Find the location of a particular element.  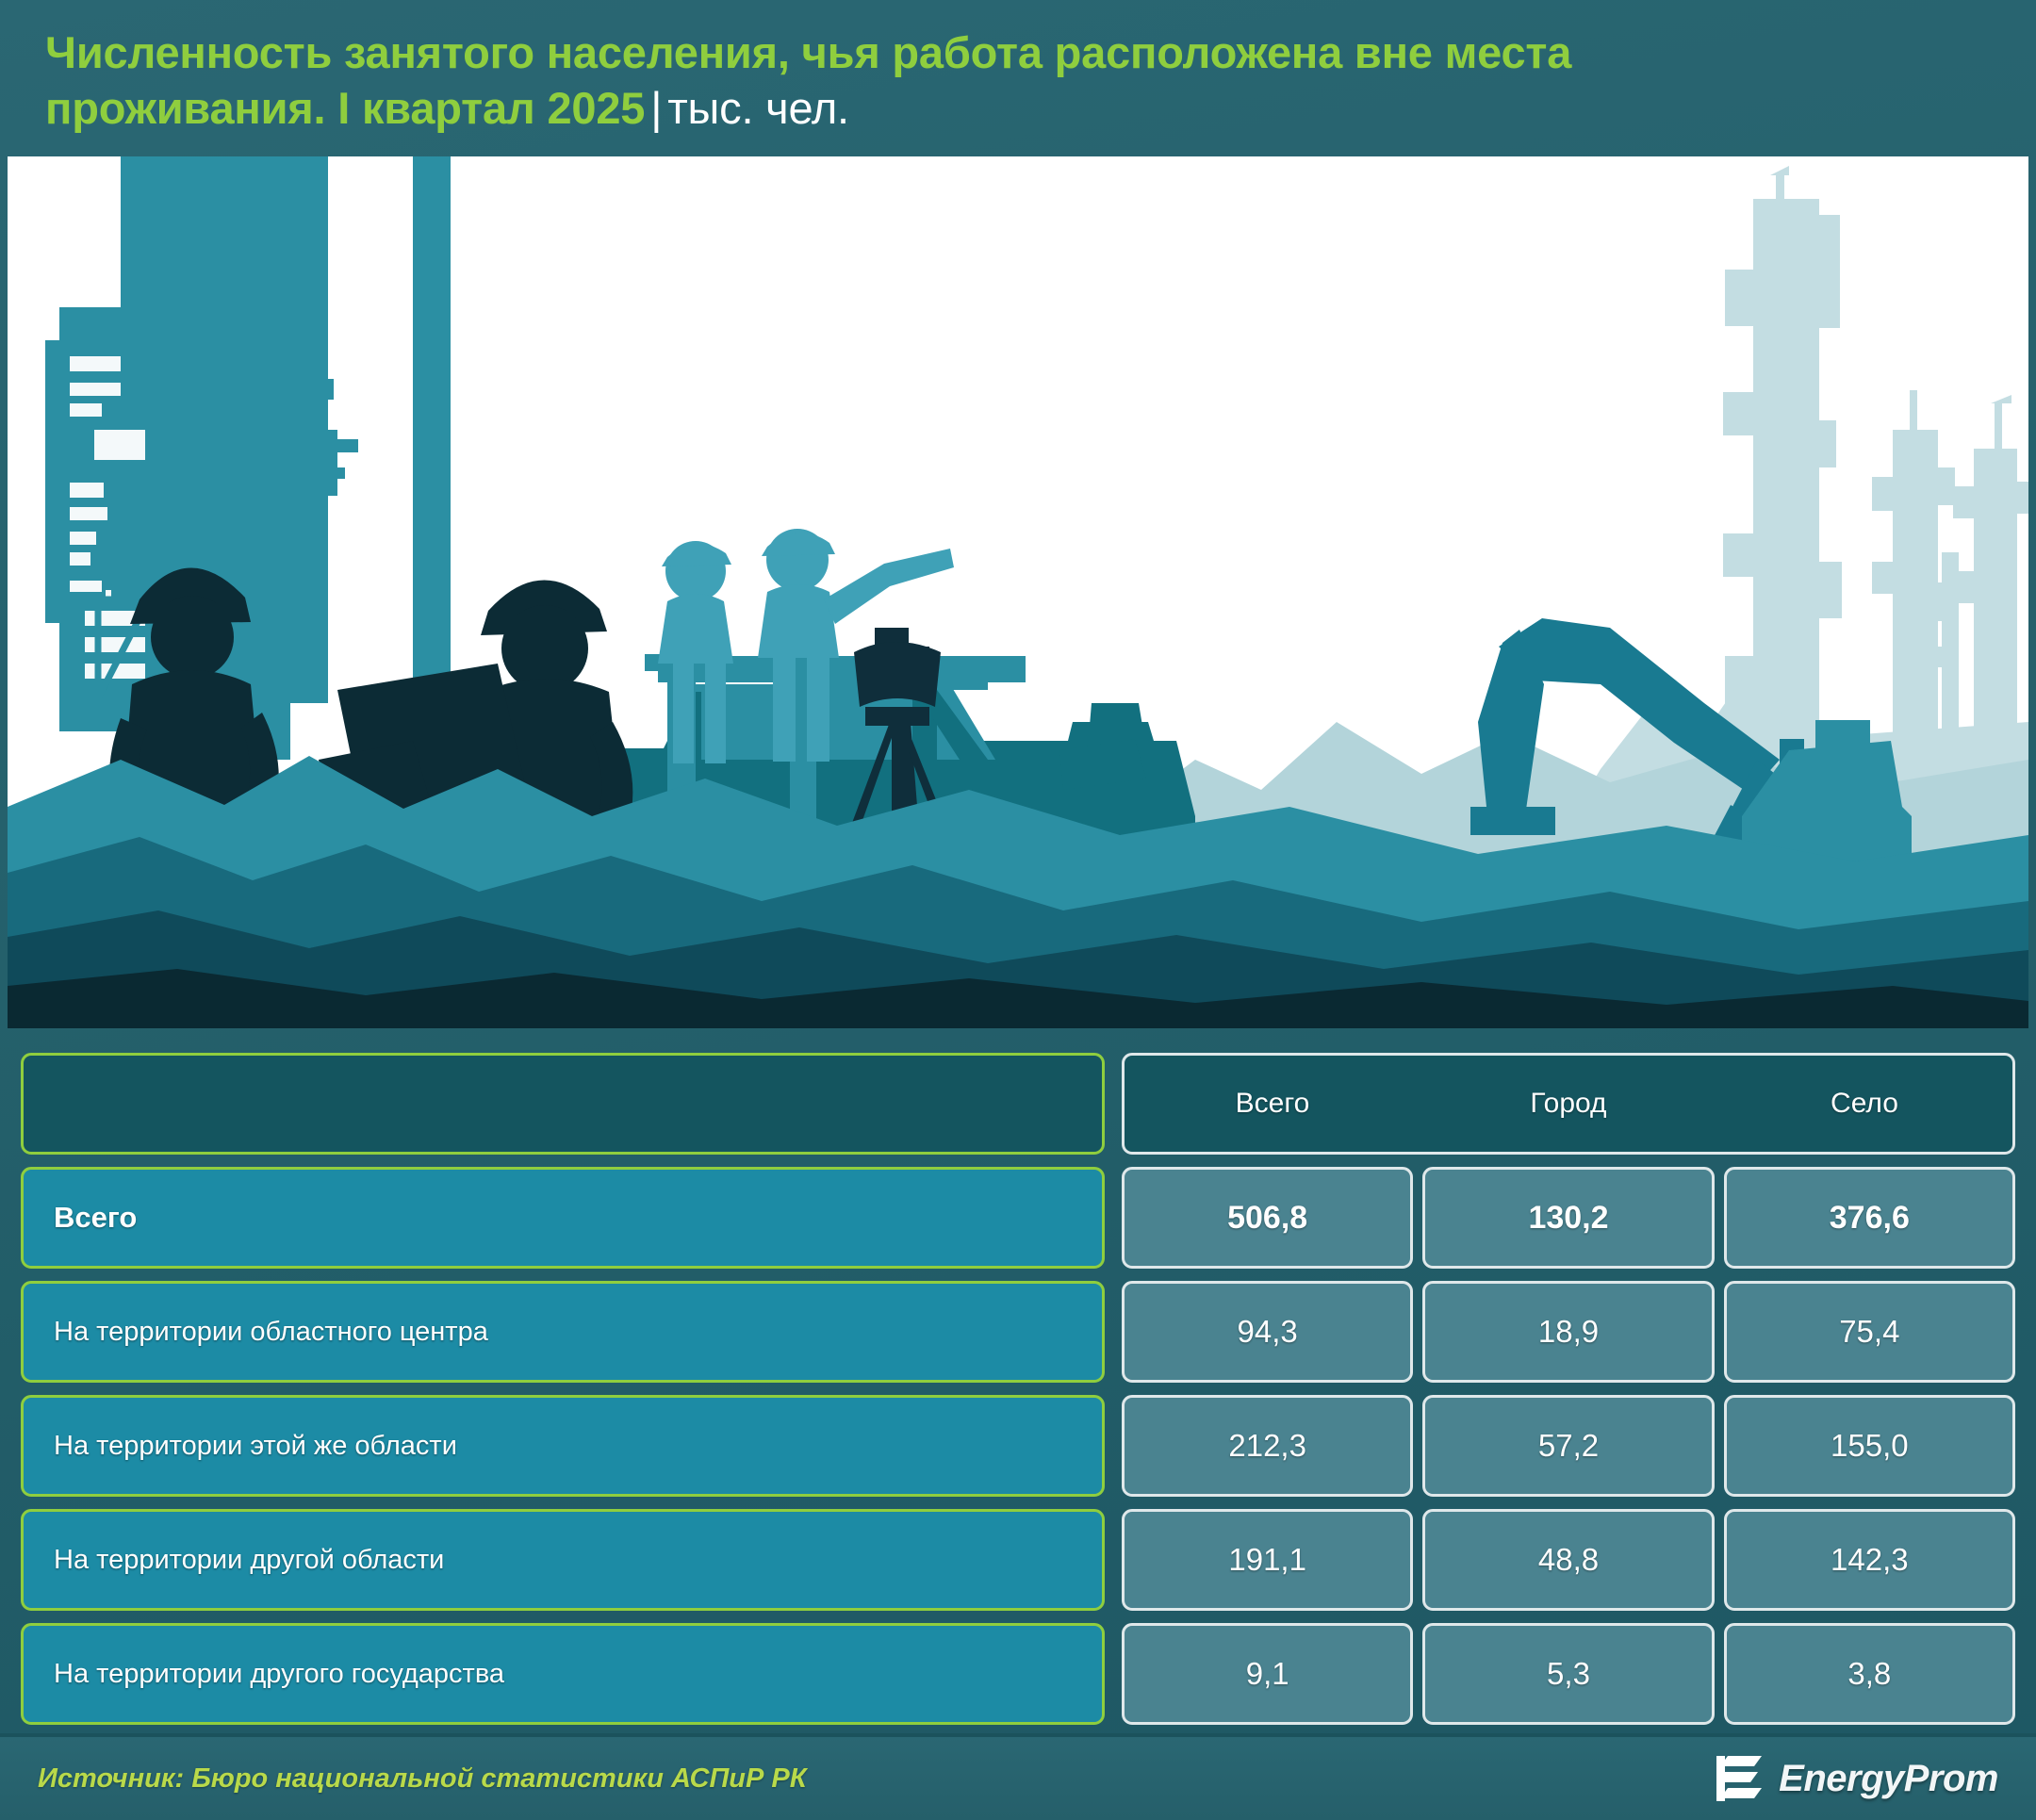

page-title-period: проживания. I квартал 2025 is located at coordinates (345, 108).